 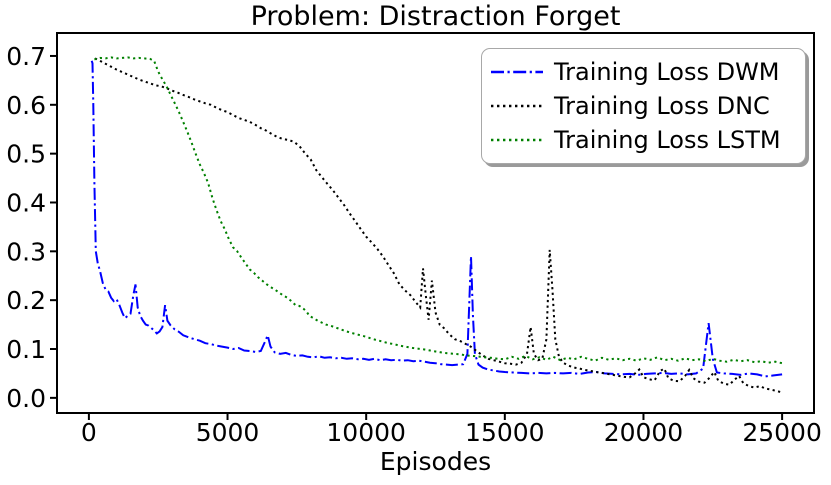 I want to click on y-tick-label: 0.6, so click(x=26, y=105).